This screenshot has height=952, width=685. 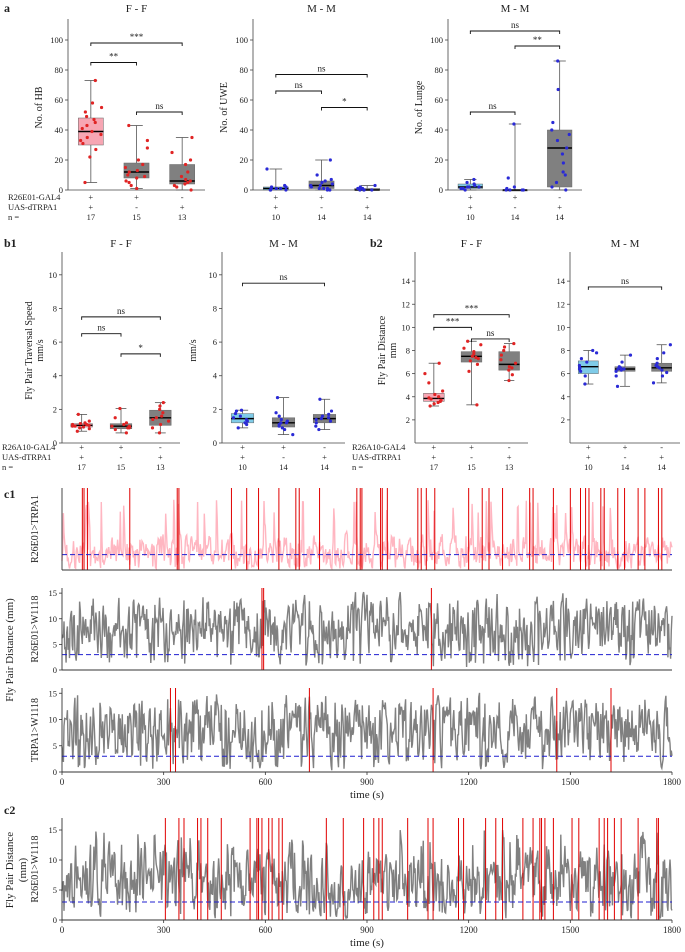 What do you see at coordinates (9, 494) in the screenshot?
I see `panel-label-c1: c1` at bounding box center [9, 494].